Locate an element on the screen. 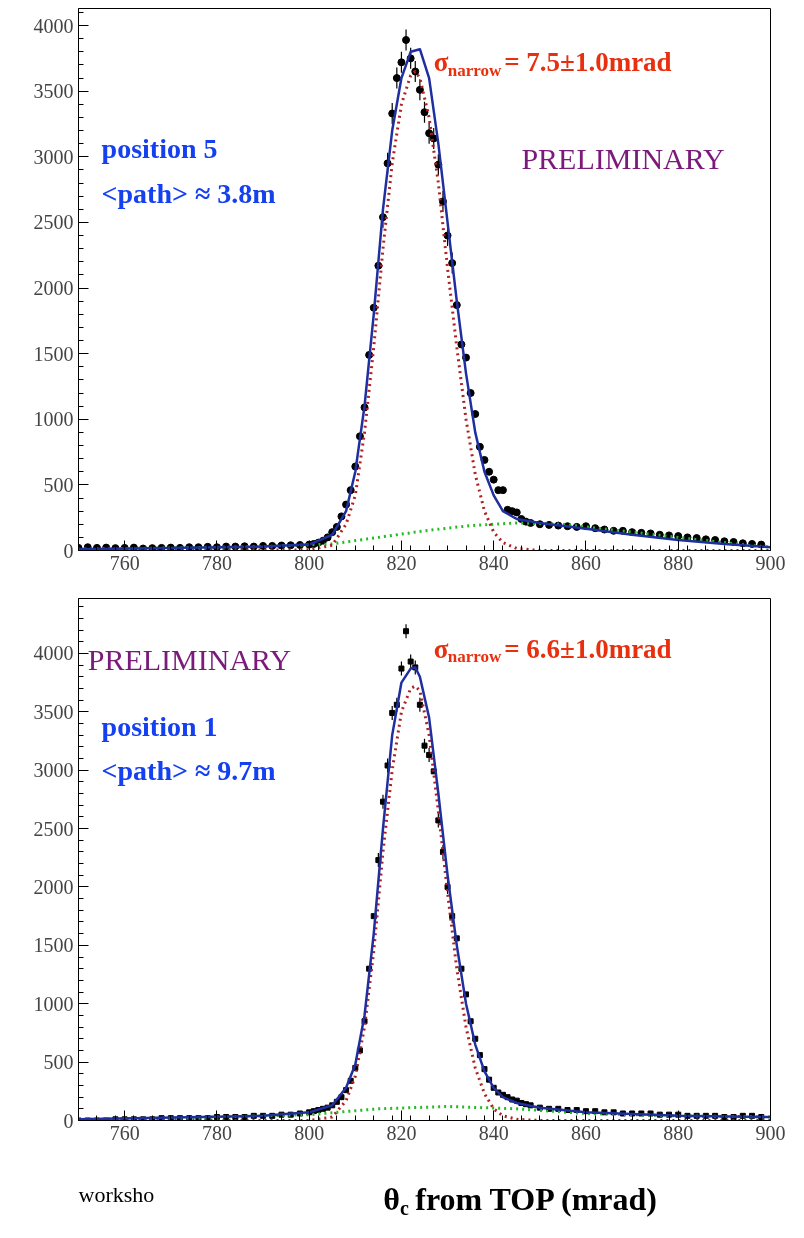 Image resolution: width=804 pixels, height=1238 pixels. annotation: <path> ≈ 3.8m is located at coordinates (188, 194).